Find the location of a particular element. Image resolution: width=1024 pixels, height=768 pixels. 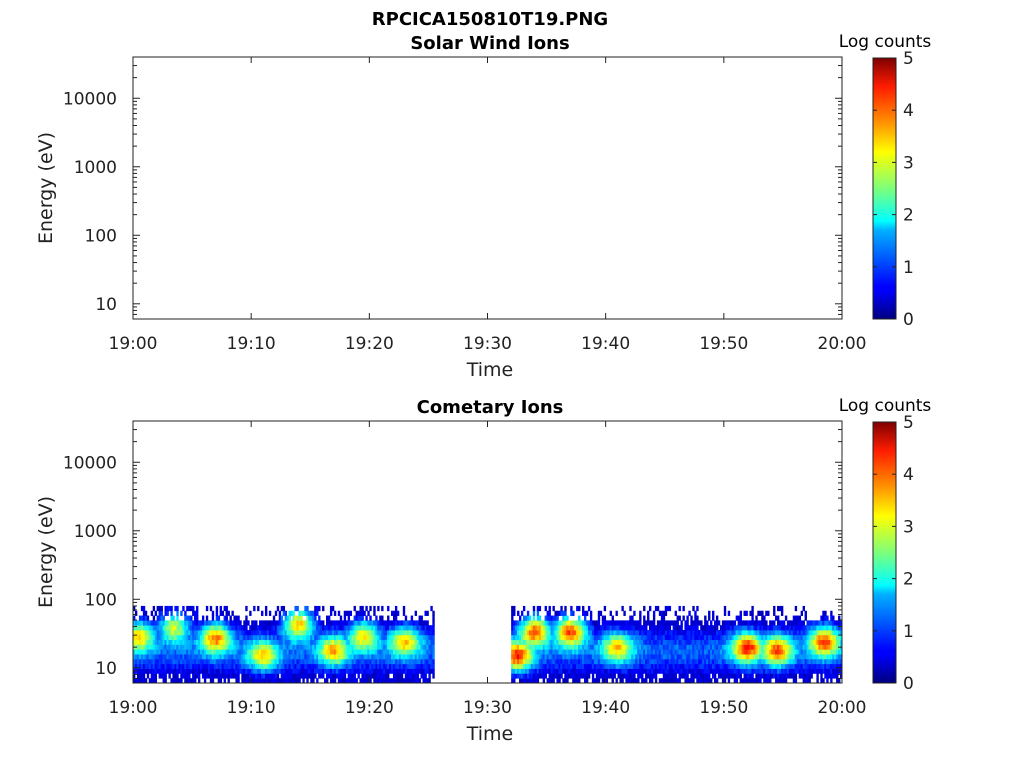

x-tick-label: 19:40 is located at coordinates (605, 344).